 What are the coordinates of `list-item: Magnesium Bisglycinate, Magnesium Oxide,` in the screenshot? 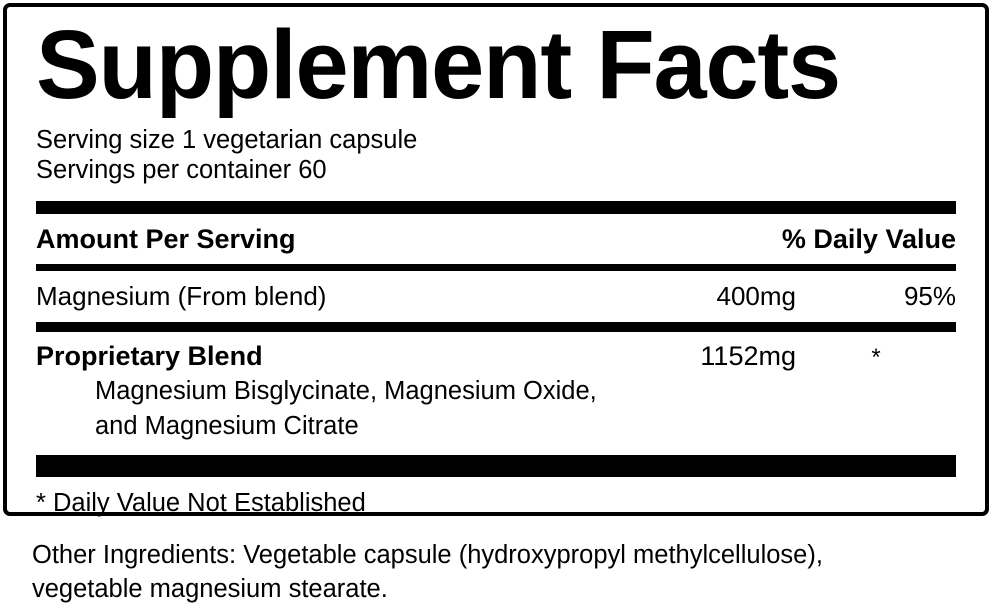 It's located at (346, 391).